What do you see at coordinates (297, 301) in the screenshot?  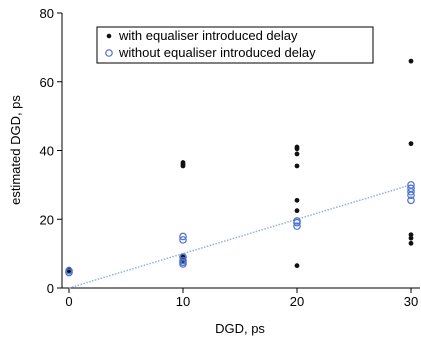 I see `x-tick-label: 20` at bounding box center [297, 301].